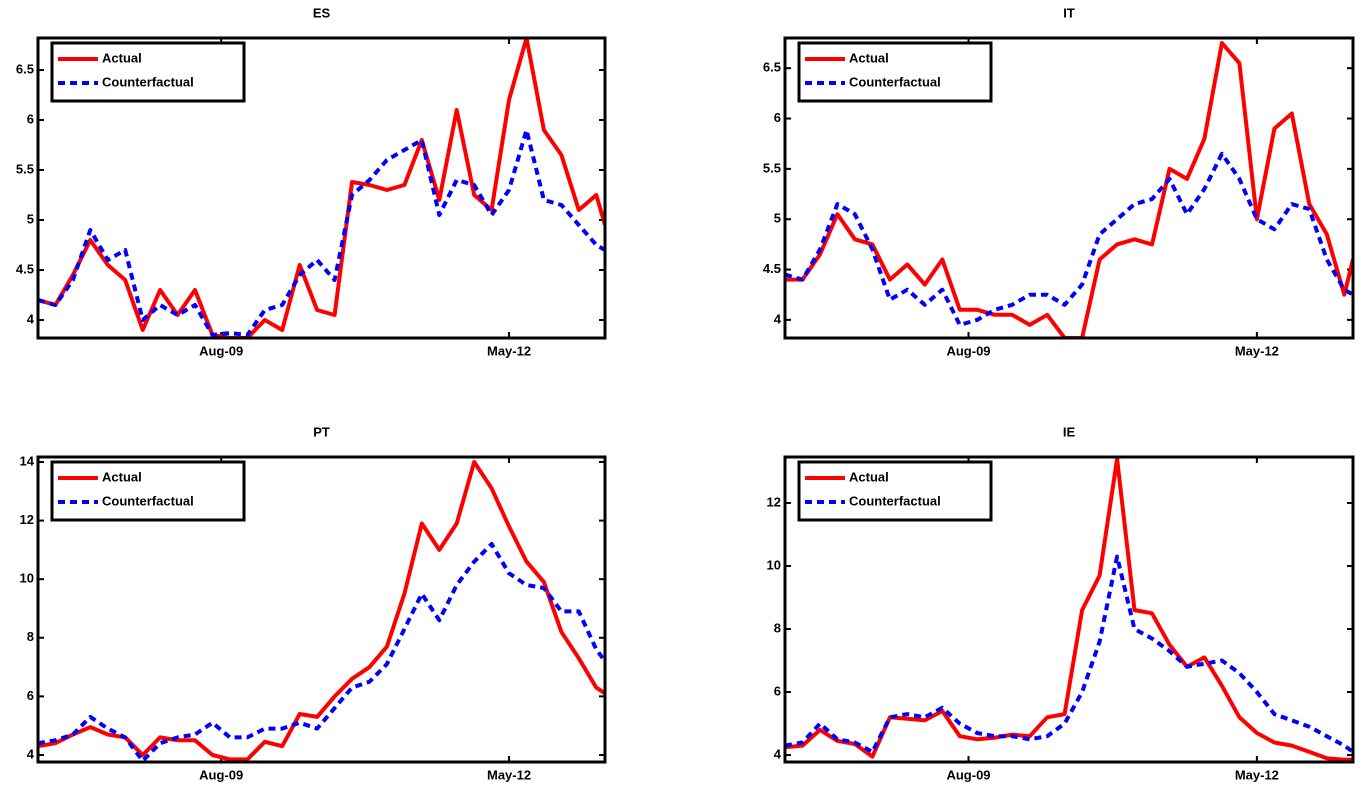  What do you see at coordinates (1069, 12) in the screenshot?
I see `subplot-title: IT` at bounding box center [1069, 12].